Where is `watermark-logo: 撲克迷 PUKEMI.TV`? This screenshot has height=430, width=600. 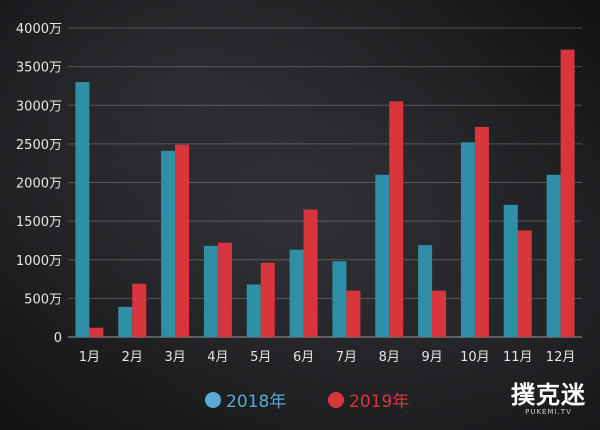
watermark-logo: 撲克迷 PUKEMI.TV is located at coordinates (548, 399).